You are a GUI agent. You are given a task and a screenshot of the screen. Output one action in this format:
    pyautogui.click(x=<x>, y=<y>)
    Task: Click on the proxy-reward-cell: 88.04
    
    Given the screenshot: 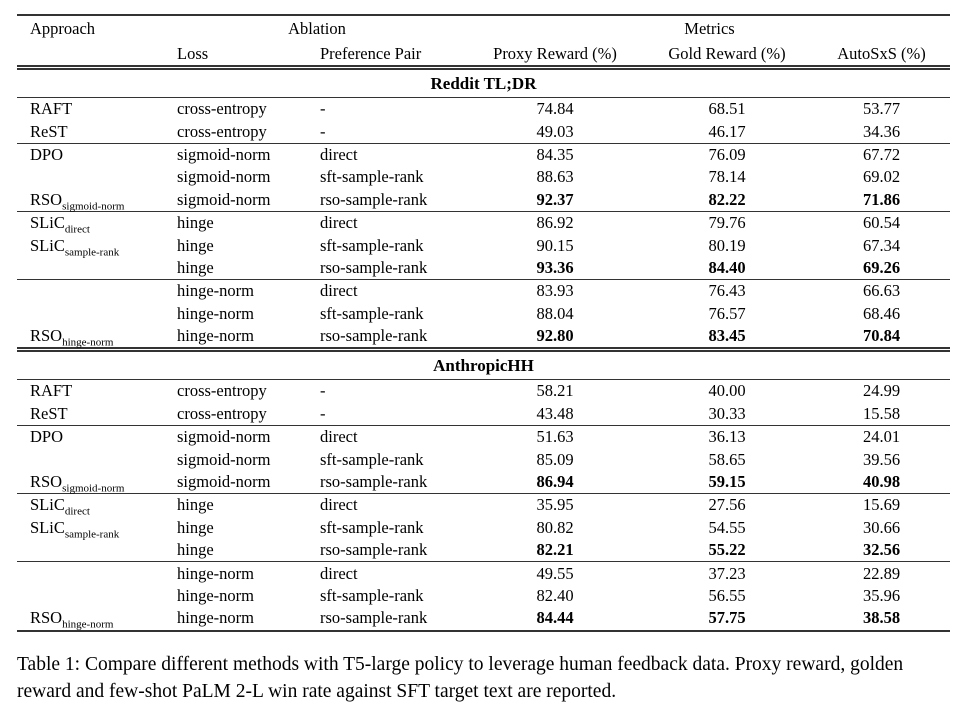 What is the action you would take?
    pyautogui.click(x=555, y=313)
    